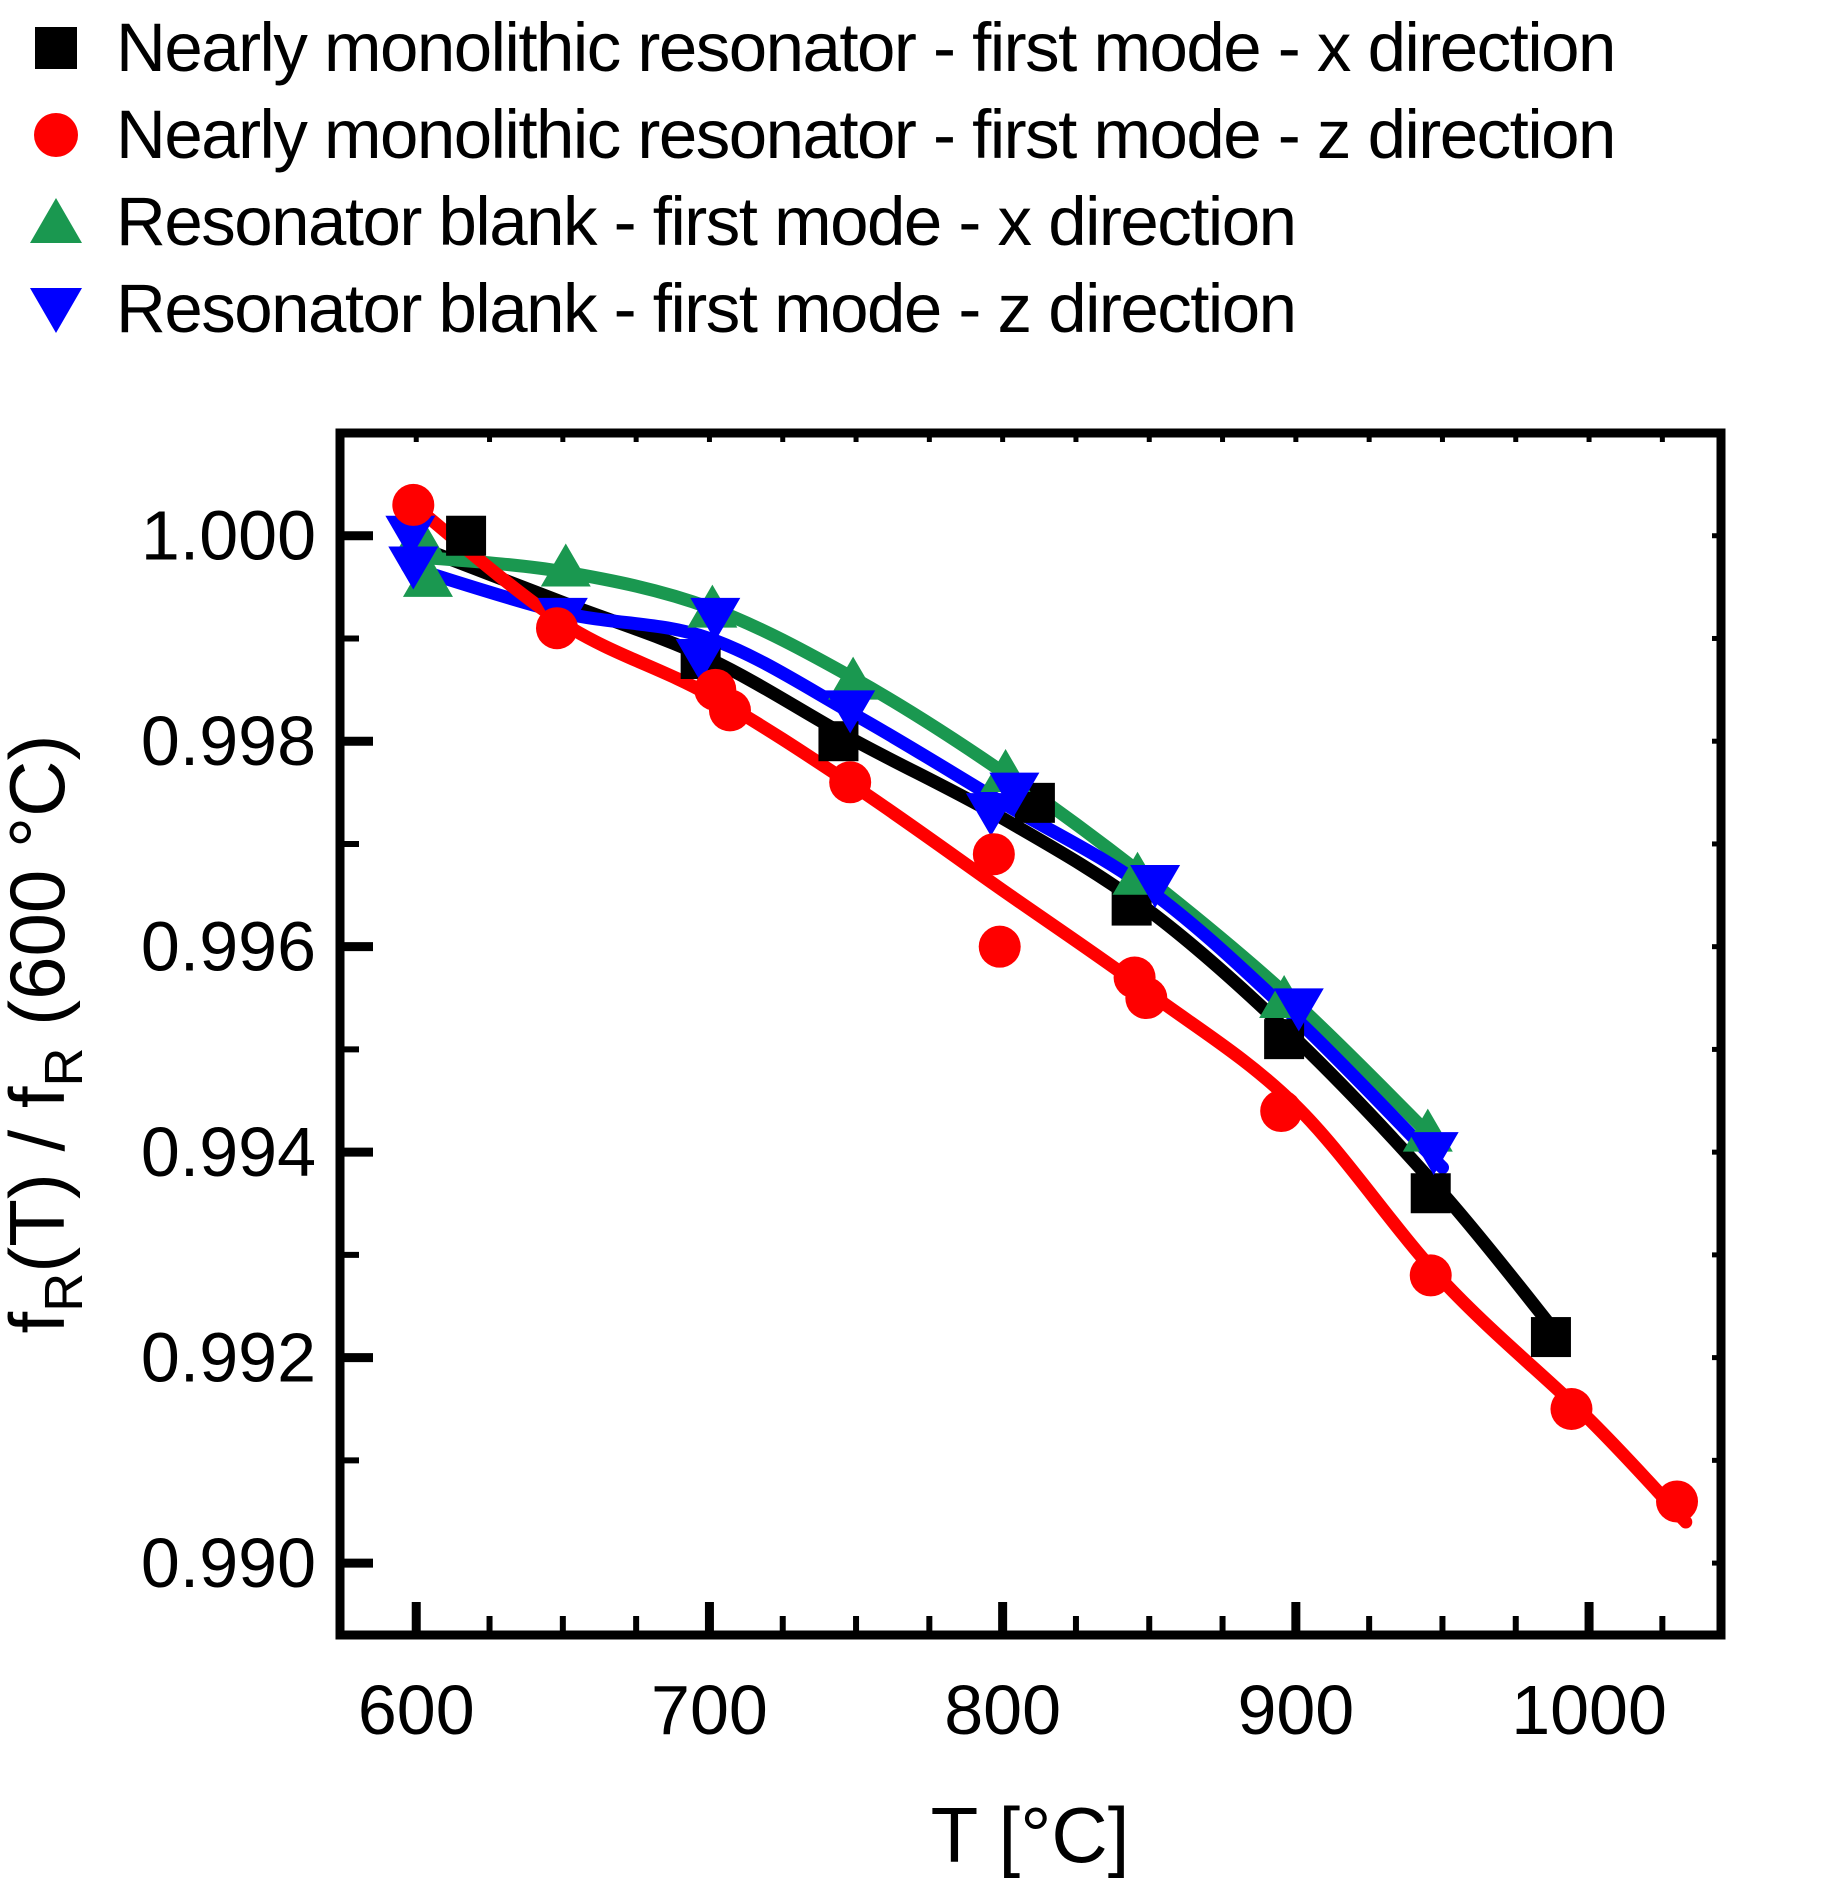 This screenshot has width=1848, height=1889. Describe the element at coordinates (47, 1034) in the screenshot. I see `y-axis-title: fR(T) / fR (600 °C)` at that location.